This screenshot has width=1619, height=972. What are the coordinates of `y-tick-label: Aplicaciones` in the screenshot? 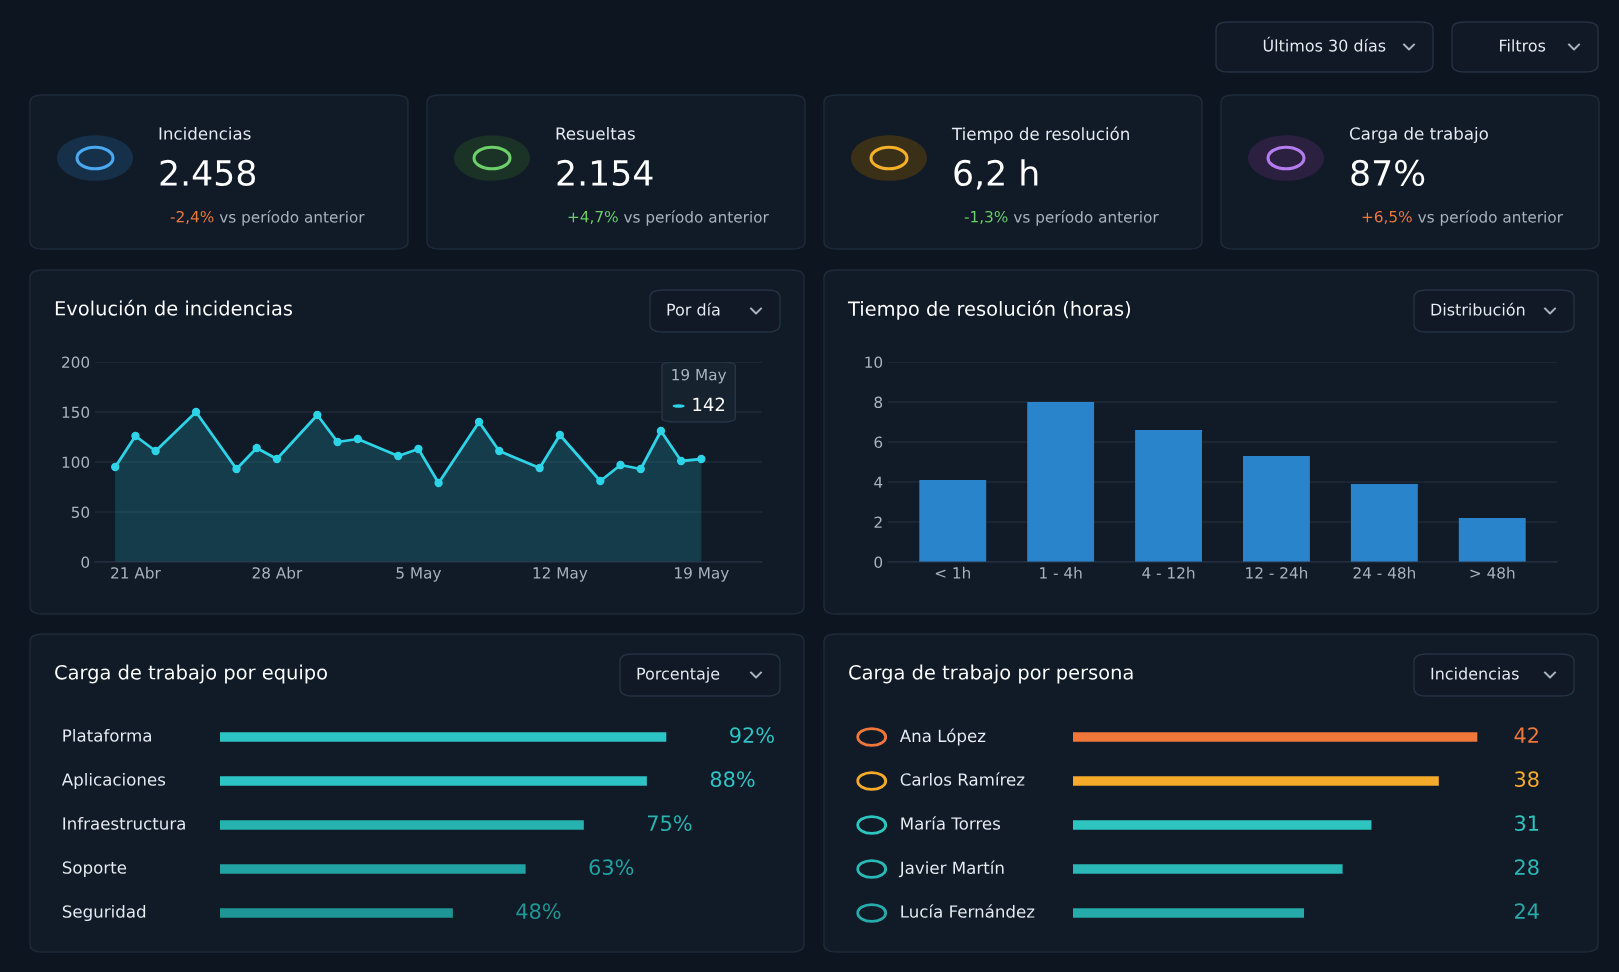 It's located at (113, 781).